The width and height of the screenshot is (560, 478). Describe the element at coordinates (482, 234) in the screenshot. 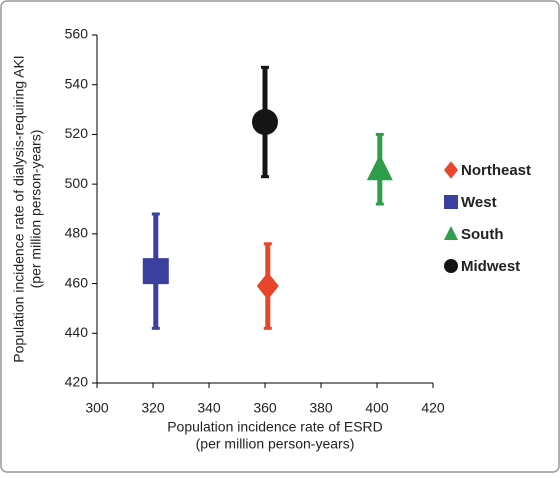

I see `legend-label: South` at that location.